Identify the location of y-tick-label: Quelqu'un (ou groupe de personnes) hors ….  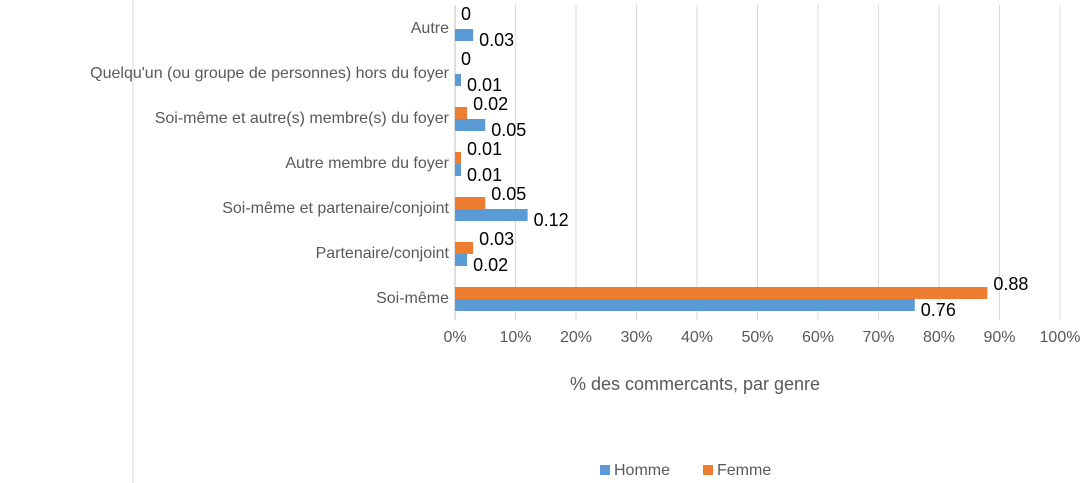
(270, 73).